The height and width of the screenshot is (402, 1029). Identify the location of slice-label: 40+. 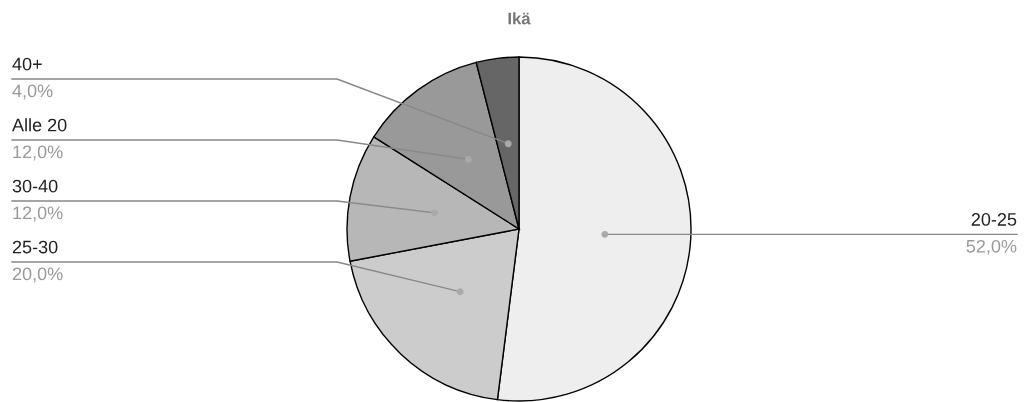
(27, 64).